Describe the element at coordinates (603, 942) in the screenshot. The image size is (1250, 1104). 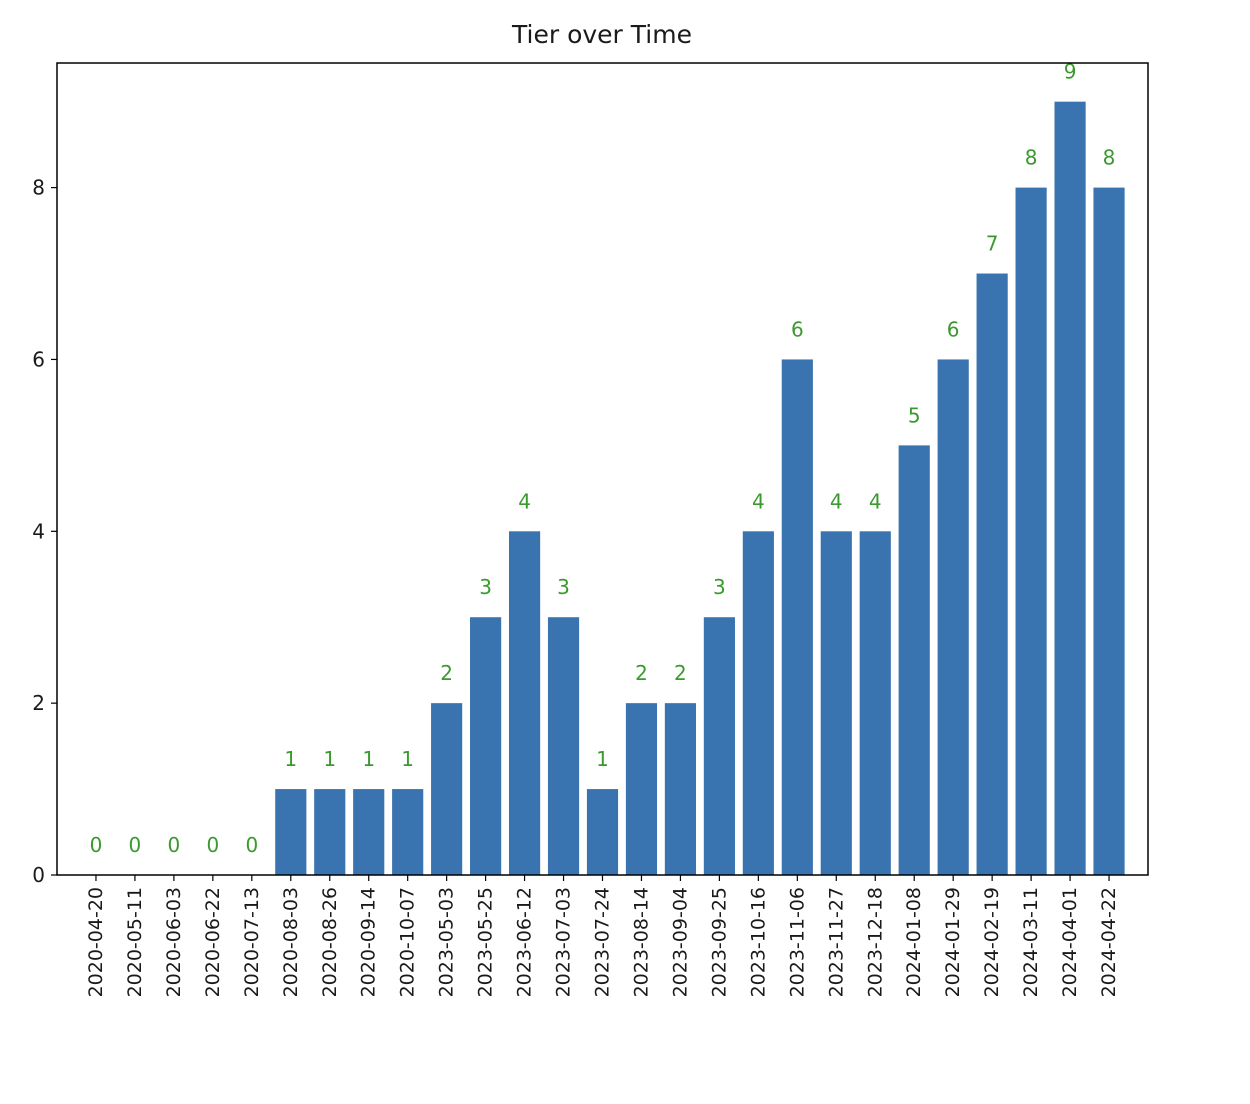
I see `x-tick-label: 2023-07-24` at that location.